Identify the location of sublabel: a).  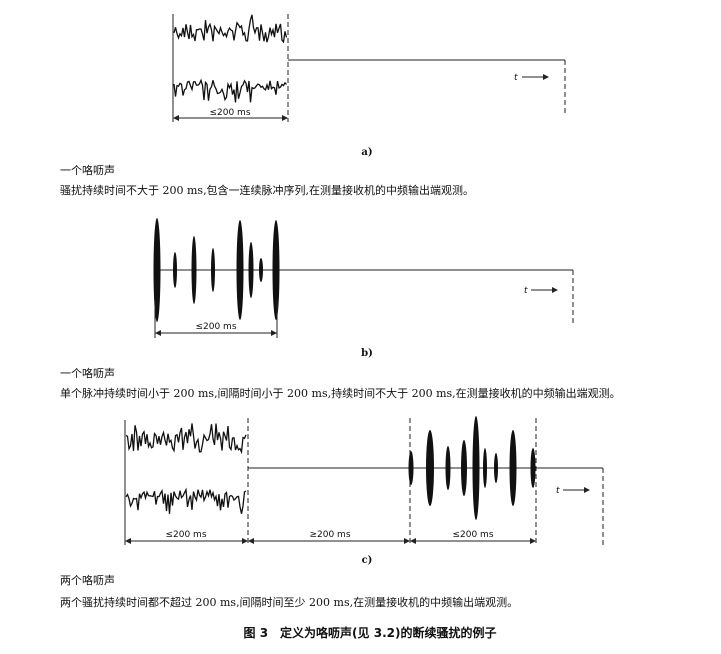
(366, 152).